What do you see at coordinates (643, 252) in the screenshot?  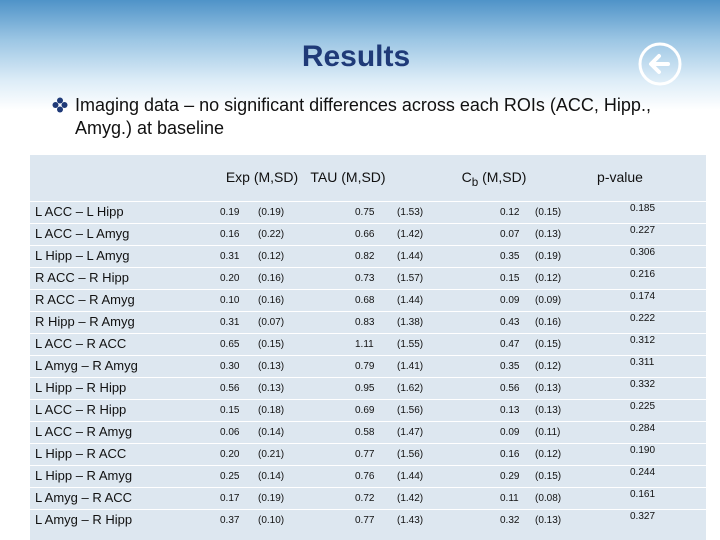 I see `p-value: 0.306` at bounding box center [643, 252].